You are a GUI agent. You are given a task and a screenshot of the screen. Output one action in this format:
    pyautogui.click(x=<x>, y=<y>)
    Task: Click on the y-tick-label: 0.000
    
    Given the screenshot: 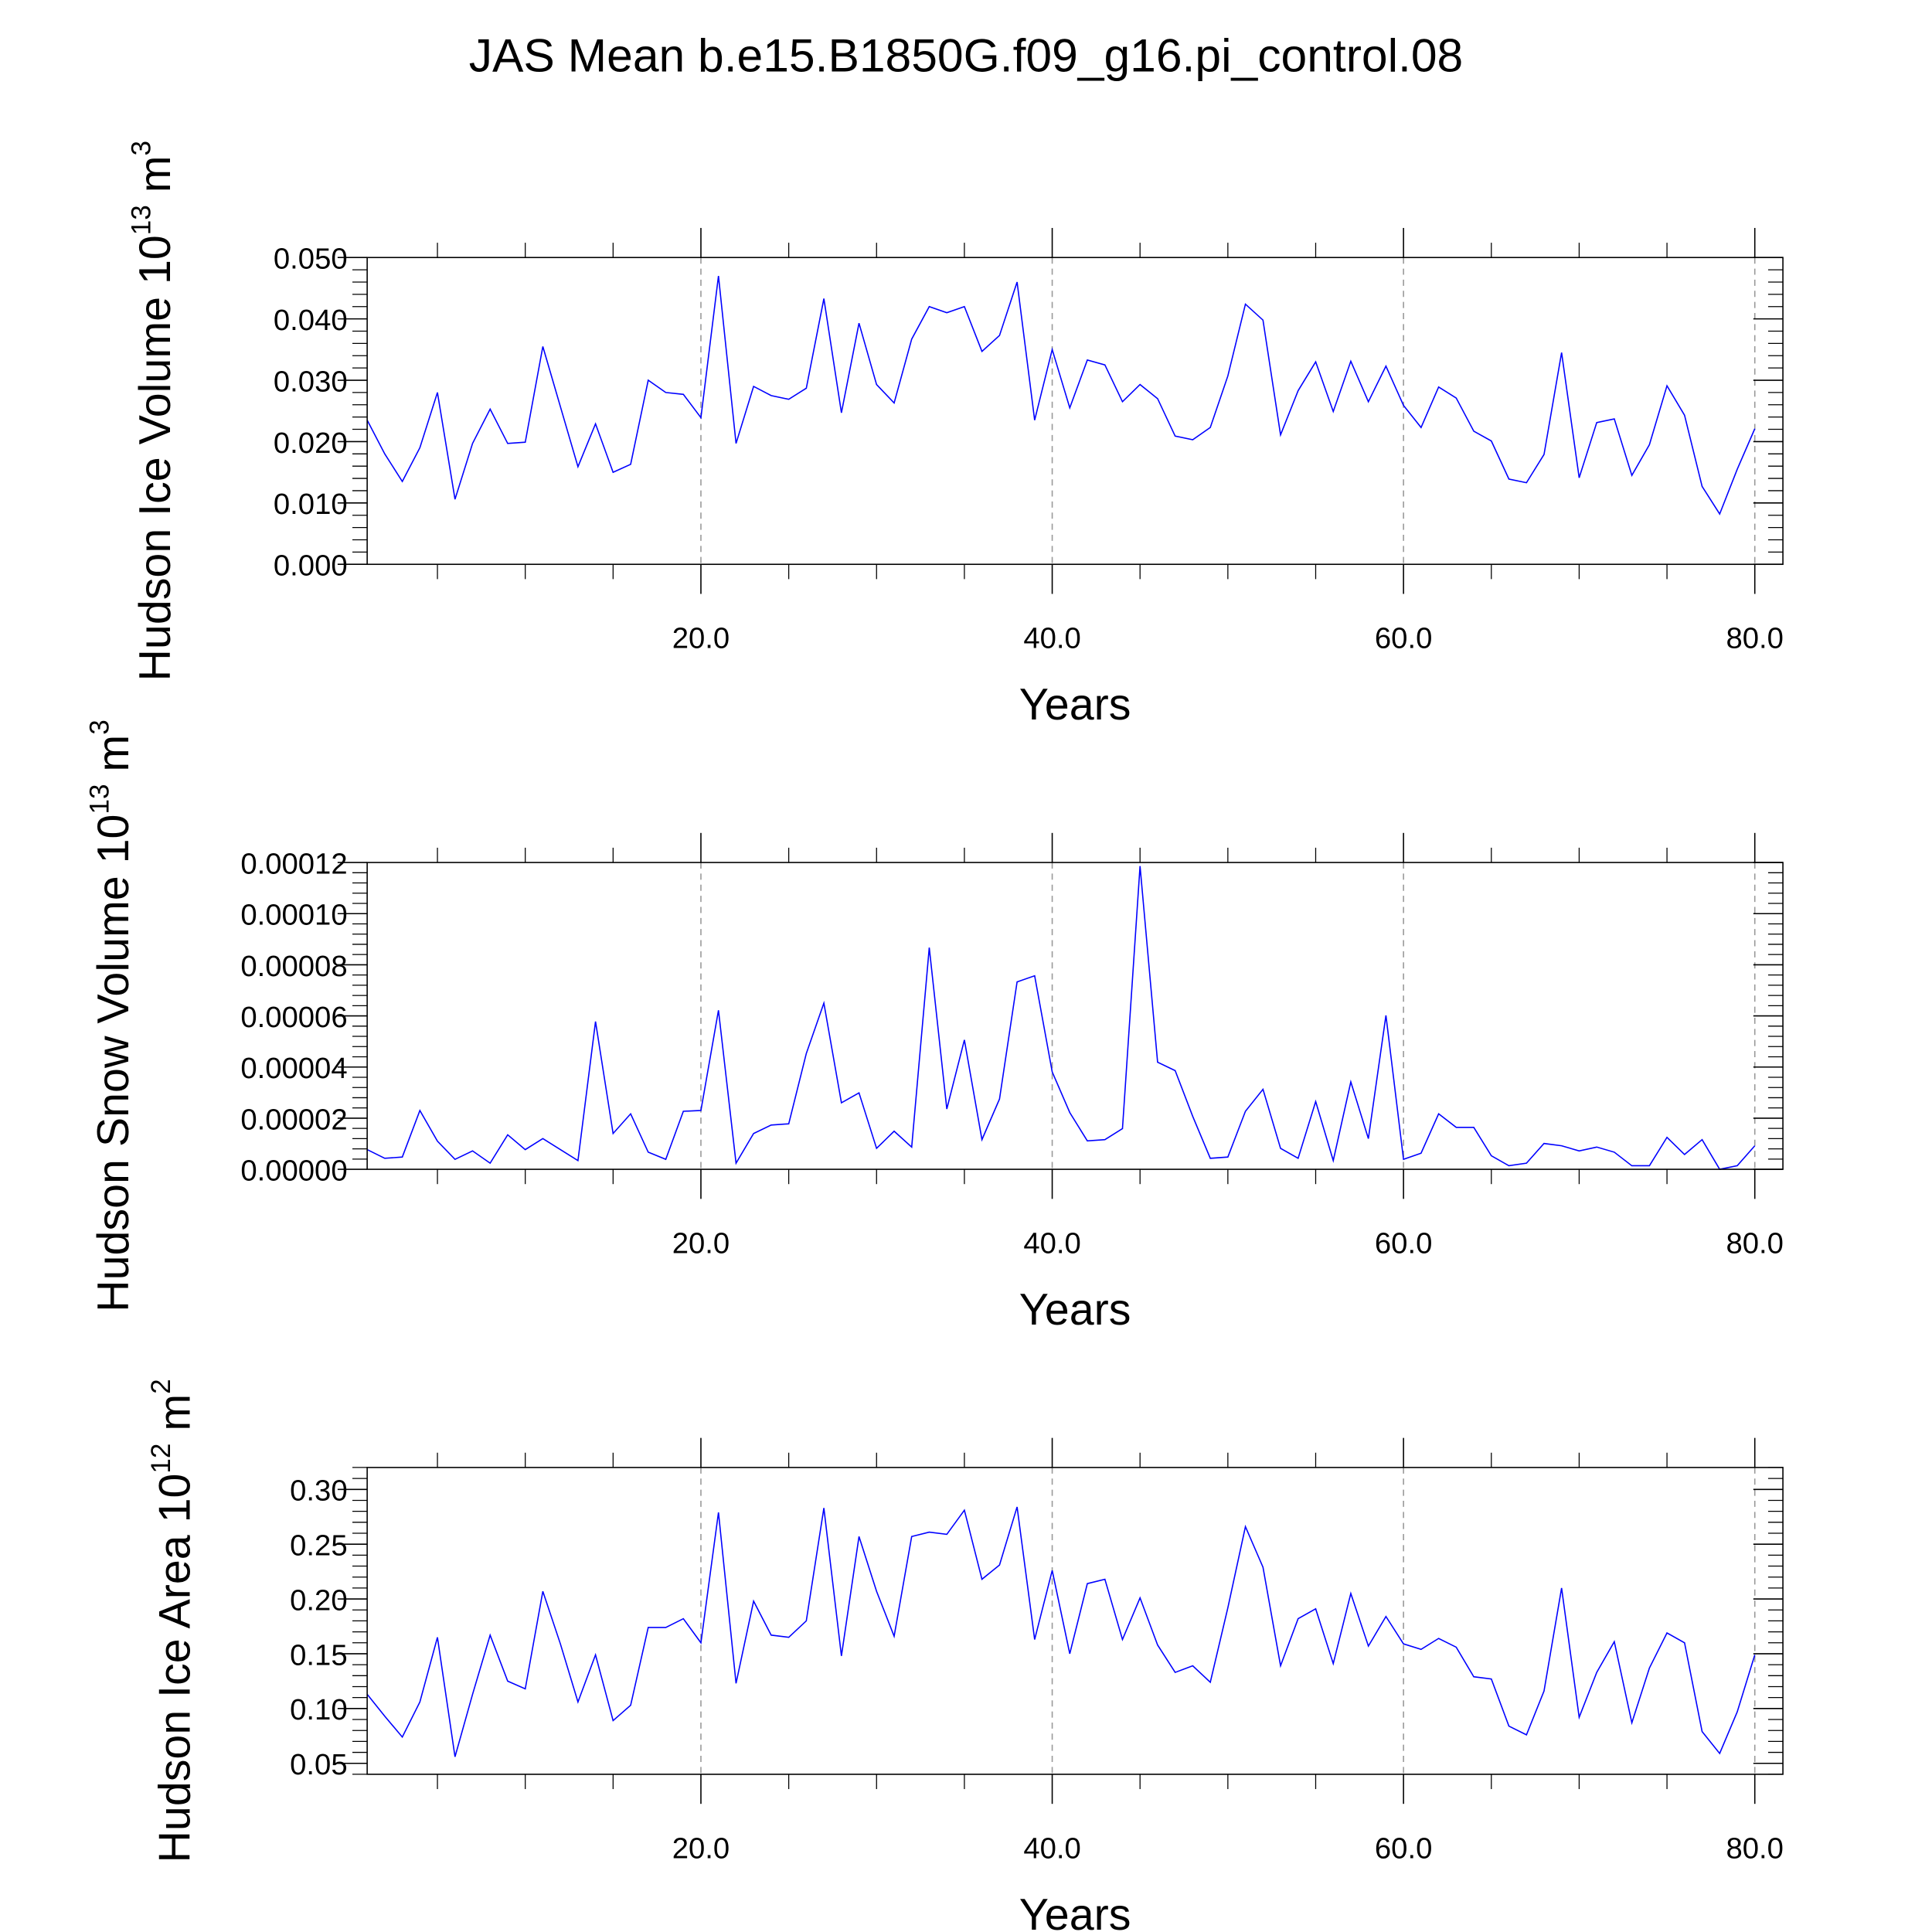 What is the action you would take?
    pyautogui.click(x=311, y=566)
    